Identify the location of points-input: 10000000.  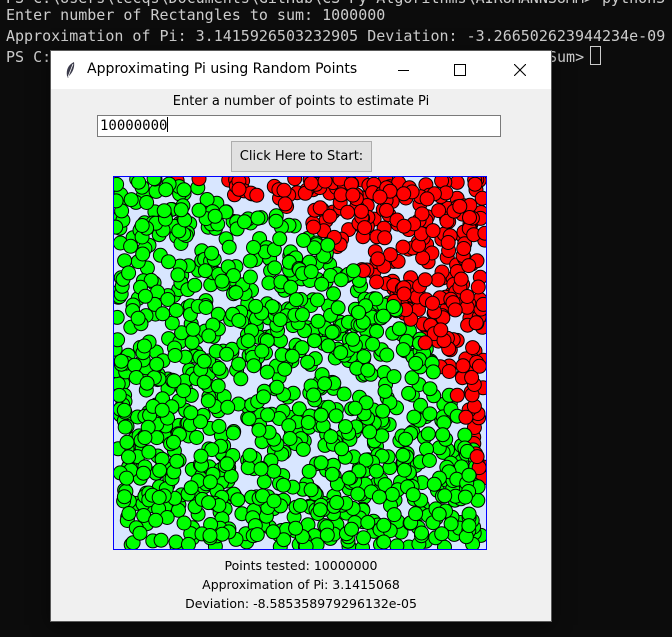
(299, 126).